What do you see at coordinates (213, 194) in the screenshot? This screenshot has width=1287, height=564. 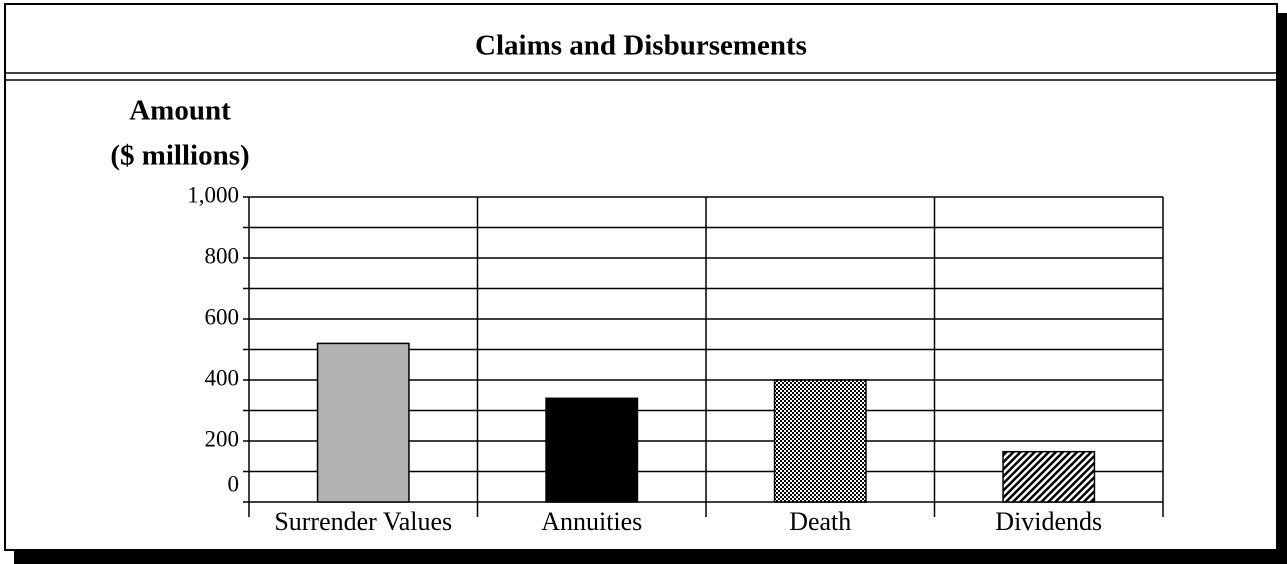 I see `y-tick-label: 1,000` at bounding box center [213, 194].